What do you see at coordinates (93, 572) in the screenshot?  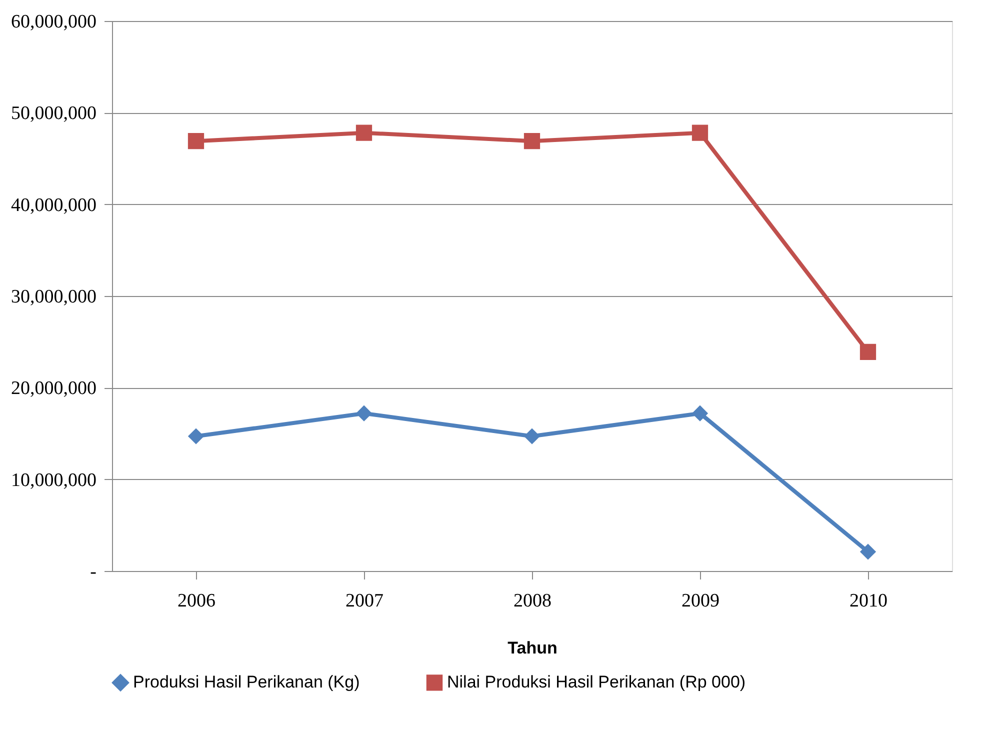 I see `y-tick-label: -` at bounding box center [93, 572].